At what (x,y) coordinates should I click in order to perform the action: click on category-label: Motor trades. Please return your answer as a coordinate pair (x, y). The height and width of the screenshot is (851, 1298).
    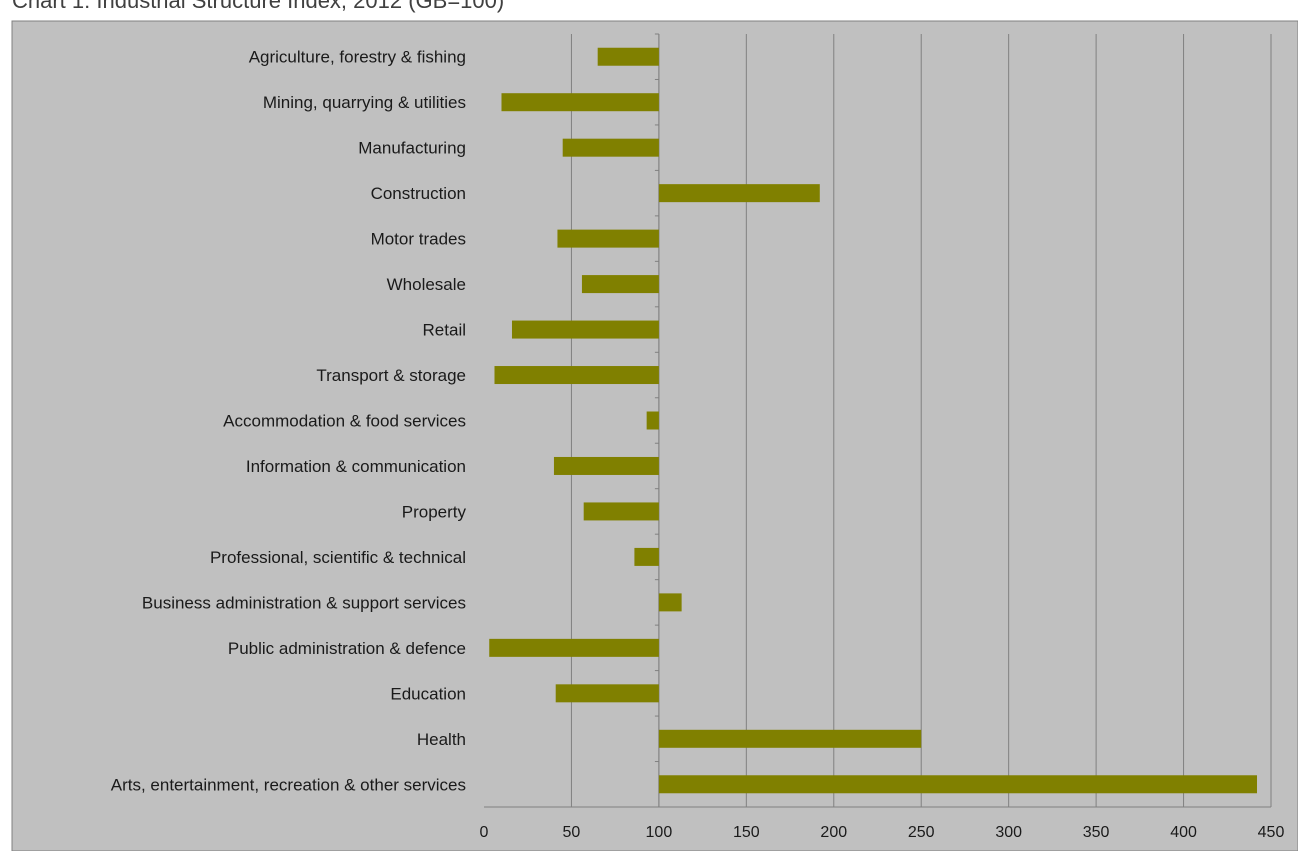
    Looking at the image, I should click on (418, 239).